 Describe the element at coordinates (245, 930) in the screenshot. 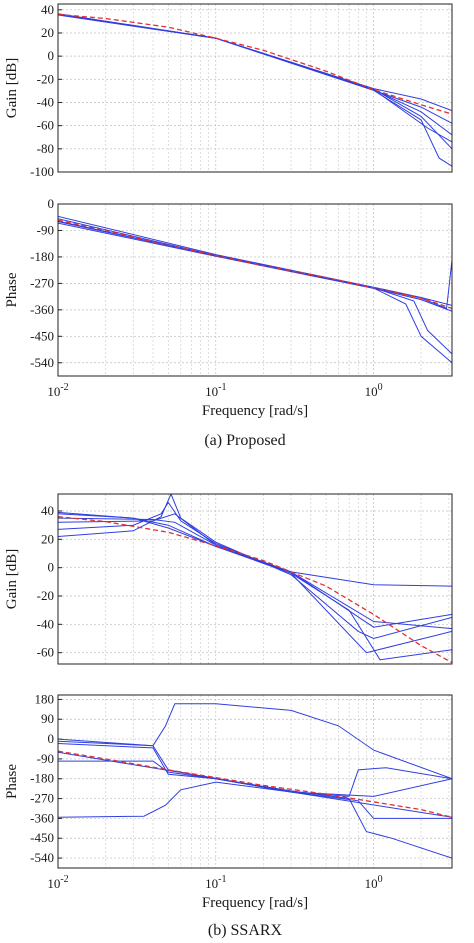

I see `caption-ssarx: (b) SSARX` at that location.